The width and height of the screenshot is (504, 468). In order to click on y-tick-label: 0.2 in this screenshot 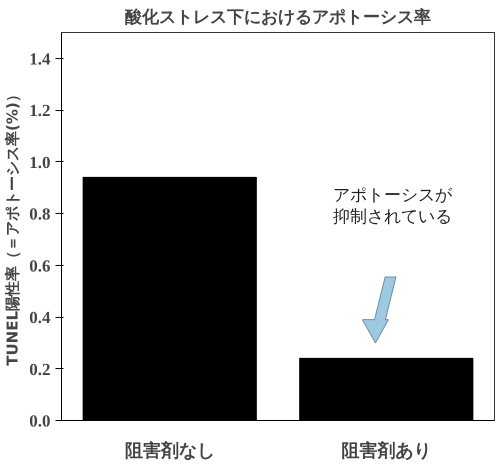, I will do `click(39, 369)`.